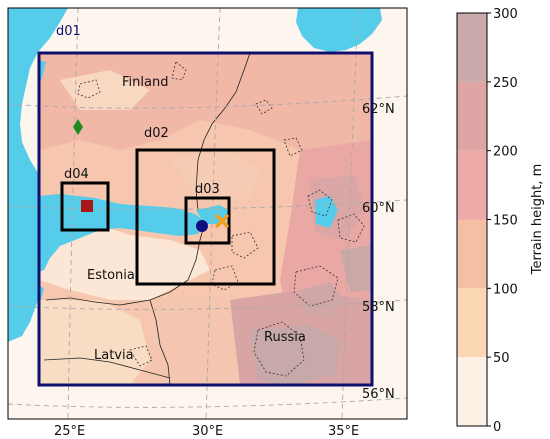  What do you see at coordinates (285, 337) in the screenshot?
I see `label-russia: Russia` at bounding box center [285, 337].